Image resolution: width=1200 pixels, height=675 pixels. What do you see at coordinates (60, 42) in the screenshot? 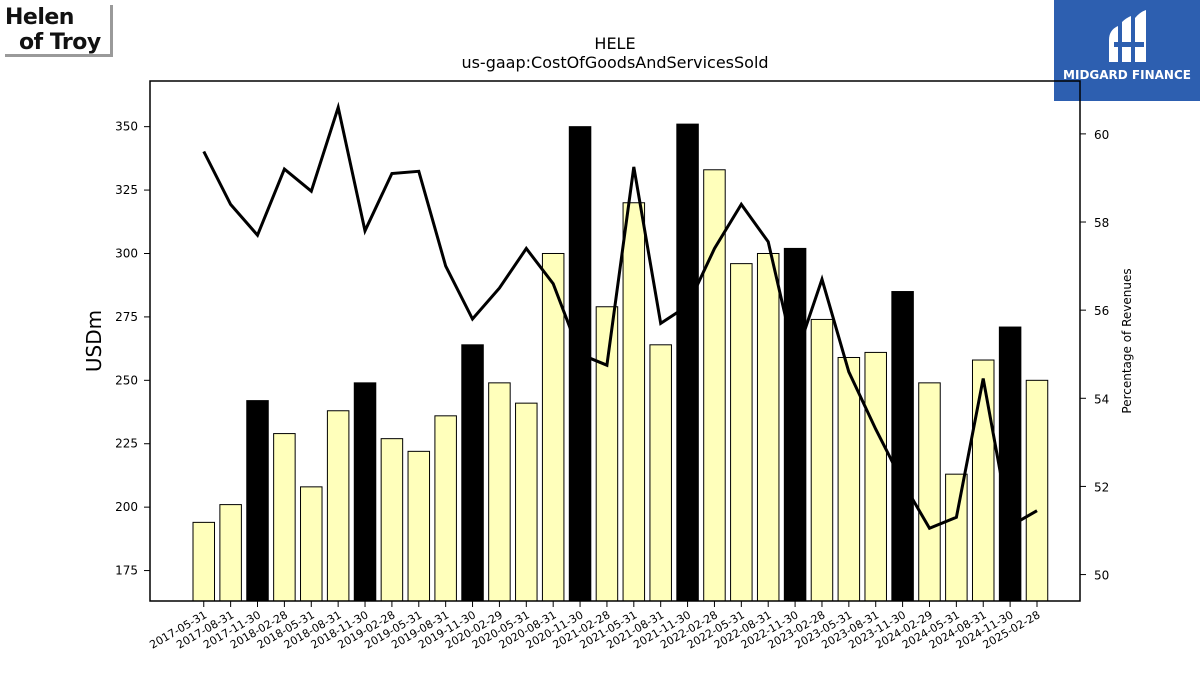
I see `logo-line-2: of Troy` at bounding box center [60, 42].